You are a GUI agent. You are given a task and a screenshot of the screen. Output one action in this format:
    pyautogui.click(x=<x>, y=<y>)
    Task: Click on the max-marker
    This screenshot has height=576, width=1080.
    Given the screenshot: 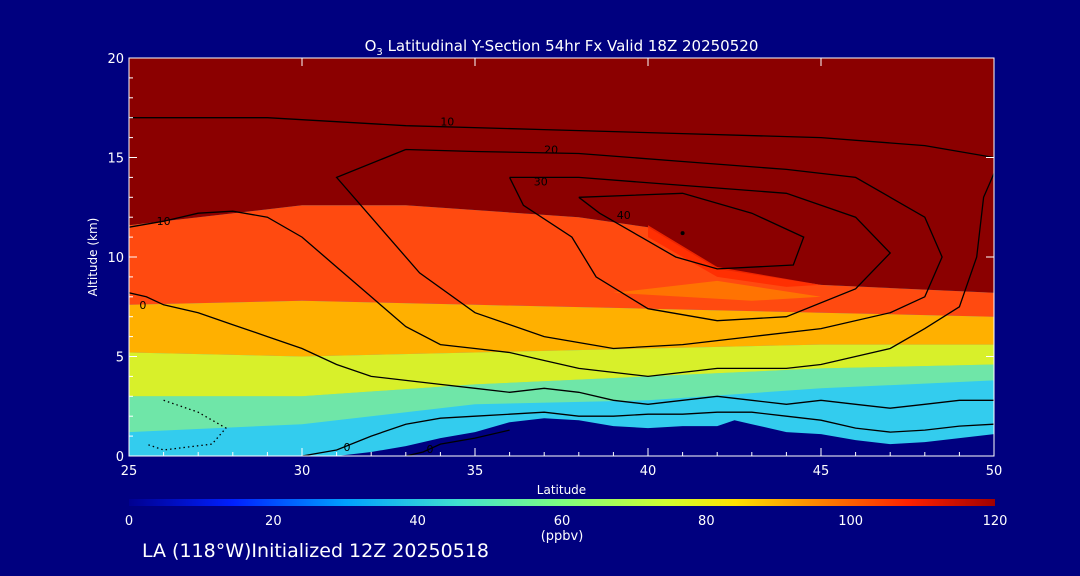 What is the action you would take?
    pyautogui.click(x=682, y=233)
    